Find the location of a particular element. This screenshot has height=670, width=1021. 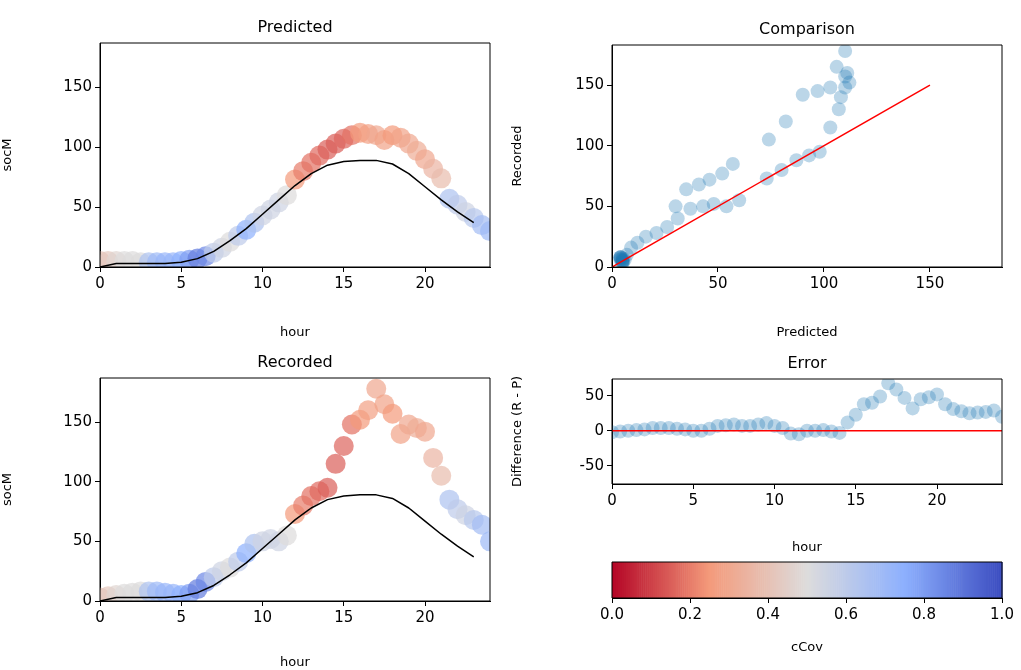

chart-title: Recorded is located at coordinates (295, 362).